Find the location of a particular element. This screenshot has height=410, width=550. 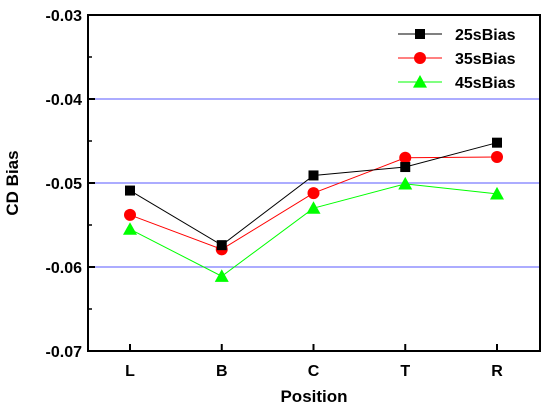

y-tick-label-2: -0.05 is located at coordinates (64, 184).